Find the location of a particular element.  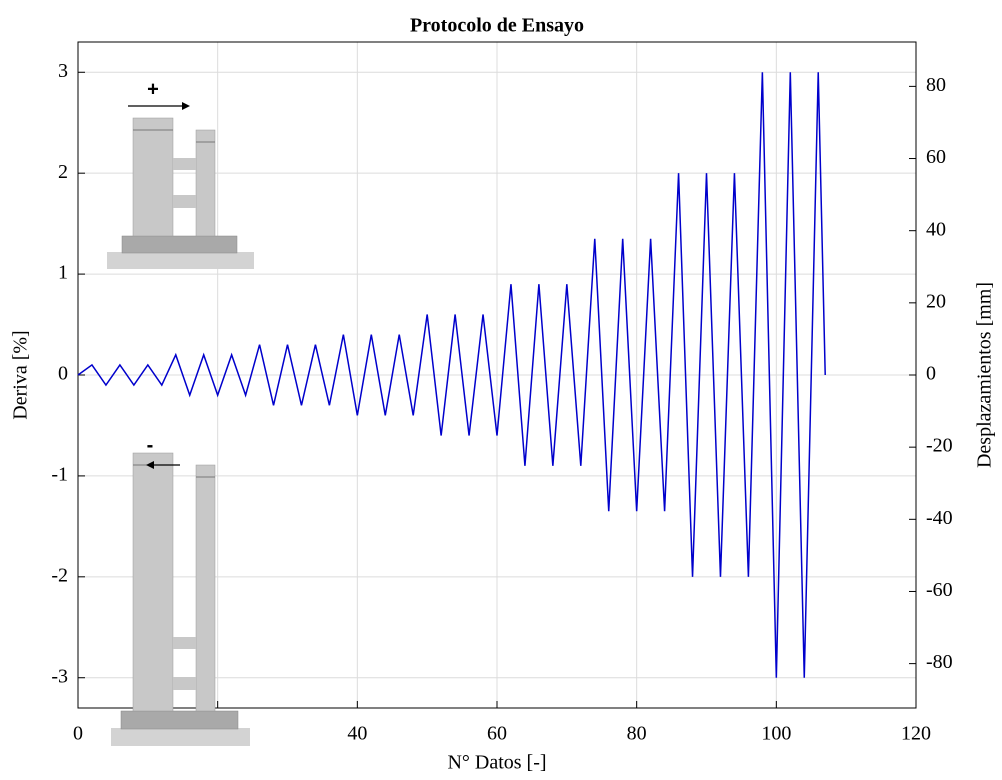

y2-tick-label: -20 is located at coordinates (939, 446).